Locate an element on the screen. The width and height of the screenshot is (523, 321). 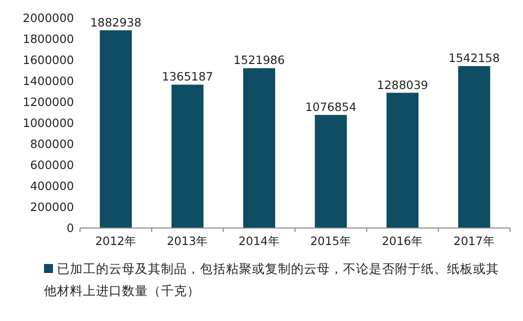
data-label: 1076854 is located at coordinates (330, 107).